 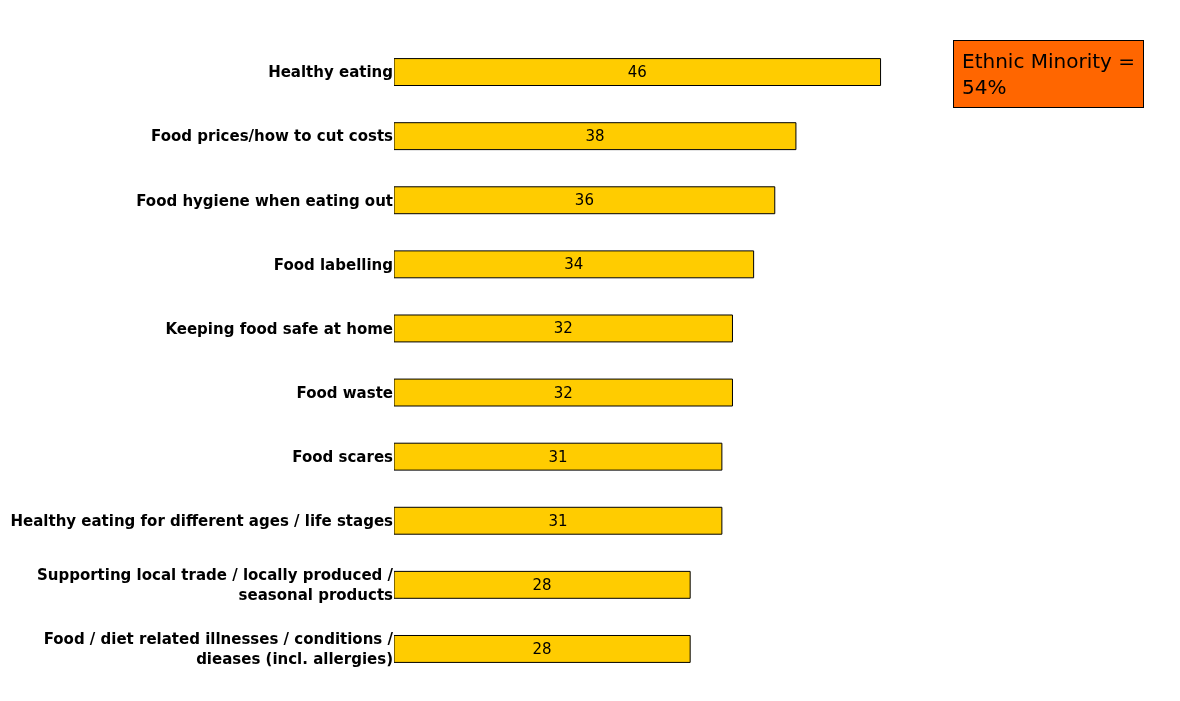 What do you see at coordinates (272, 136) in the screenshot?
I see `y-tick-label: Food prices/how to cut costs` at bounding box center [272, 136].